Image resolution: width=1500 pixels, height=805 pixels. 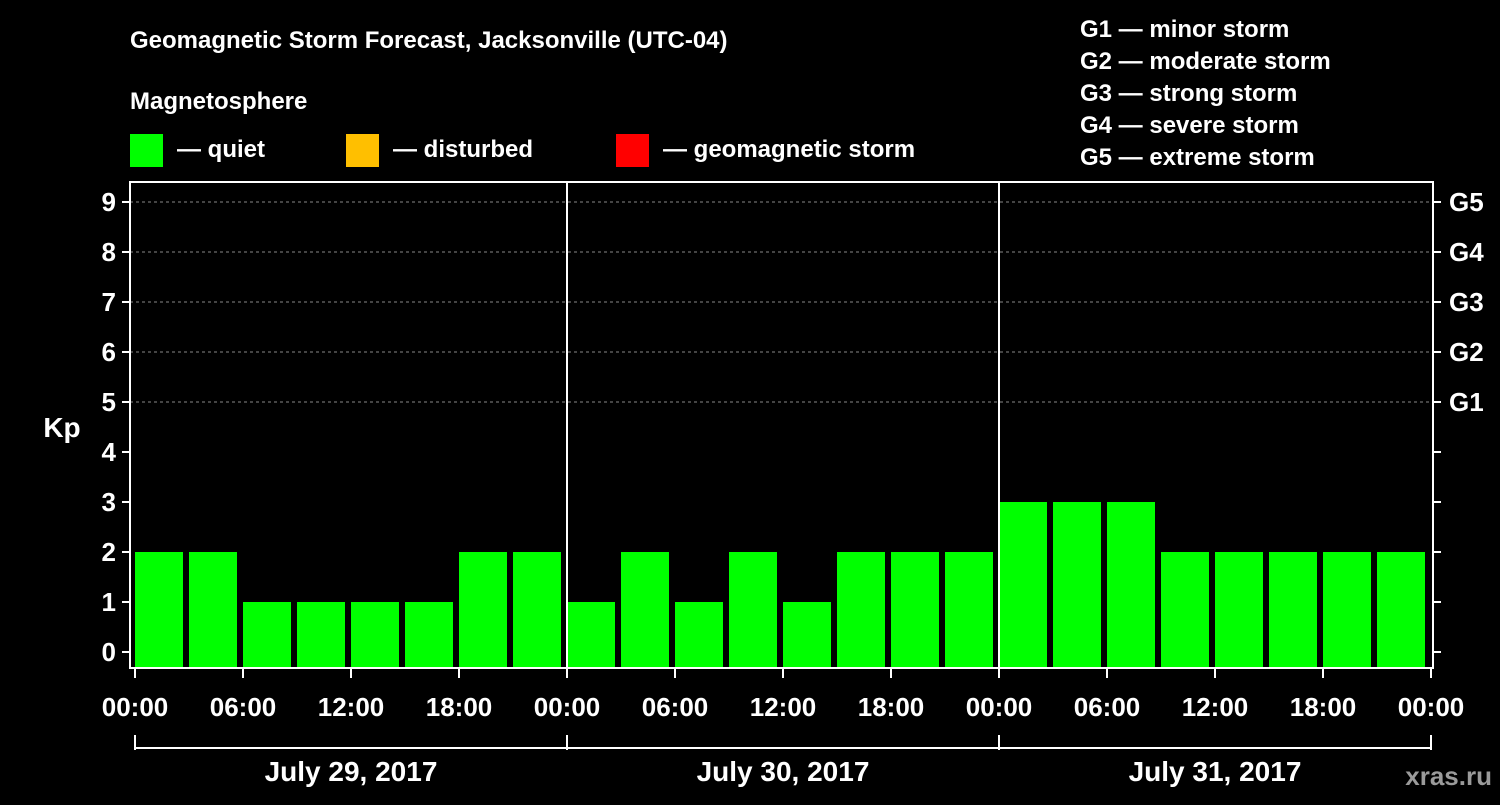 What do you see at coordinates (891, 707) in the screenshot?
I see `x-tick-label-7: 18:00` at bounding box center [891, 707].